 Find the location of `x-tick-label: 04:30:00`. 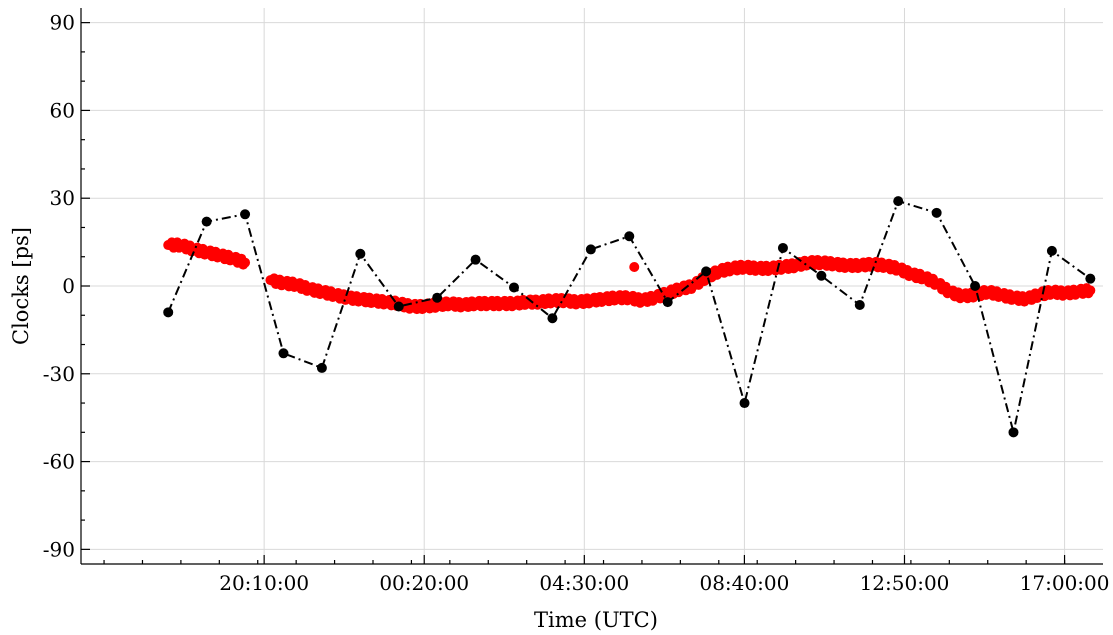

x-tick-label: 04:30:00 is located at coordinates (584, 583).